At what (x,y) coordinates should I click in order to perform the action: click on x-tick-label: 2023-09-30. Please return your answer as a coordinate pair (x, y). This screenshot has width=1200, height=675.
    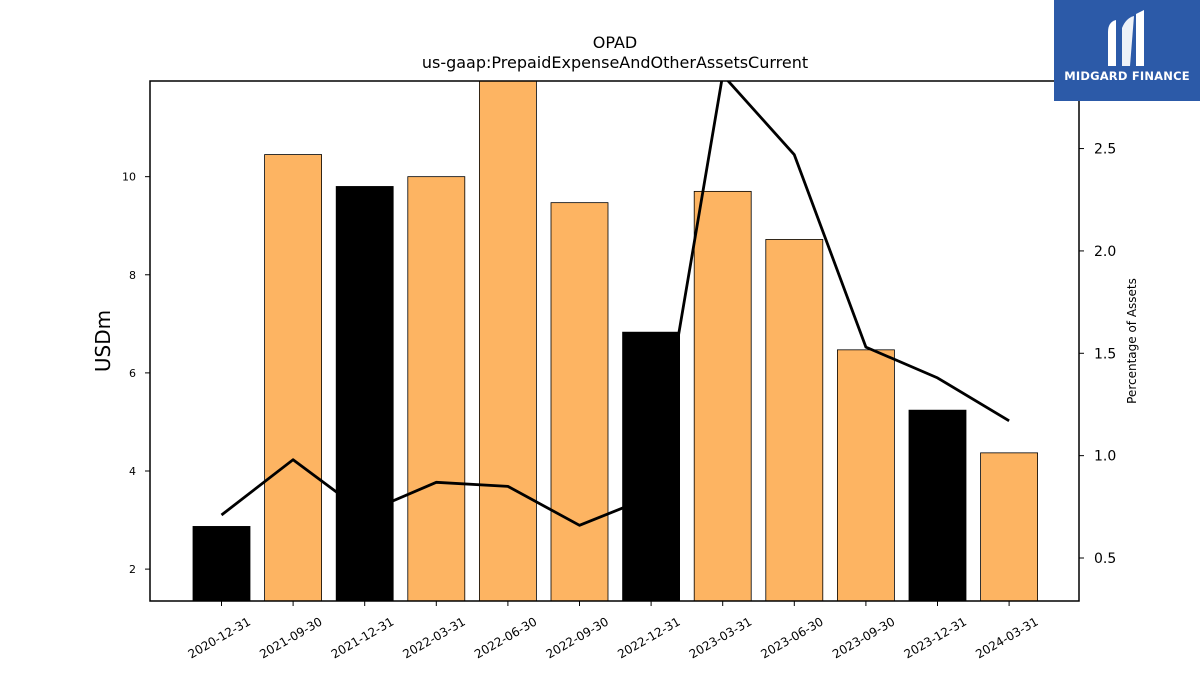
    Looking at the image, I should click on (863, 637).